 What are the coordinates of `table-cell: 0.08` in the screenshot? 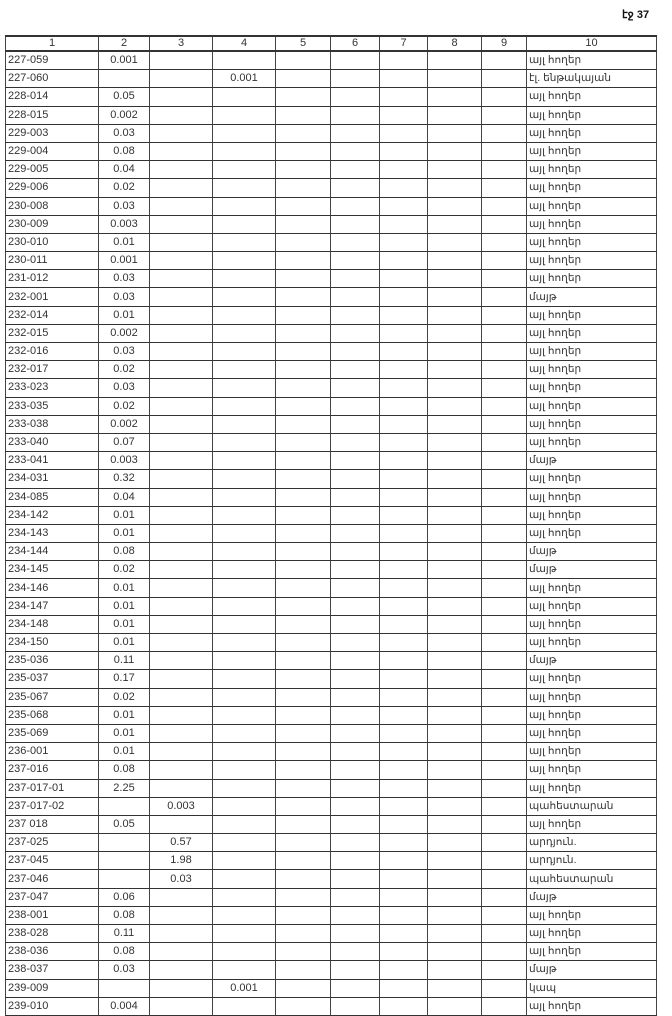 It's located at (124, 952).